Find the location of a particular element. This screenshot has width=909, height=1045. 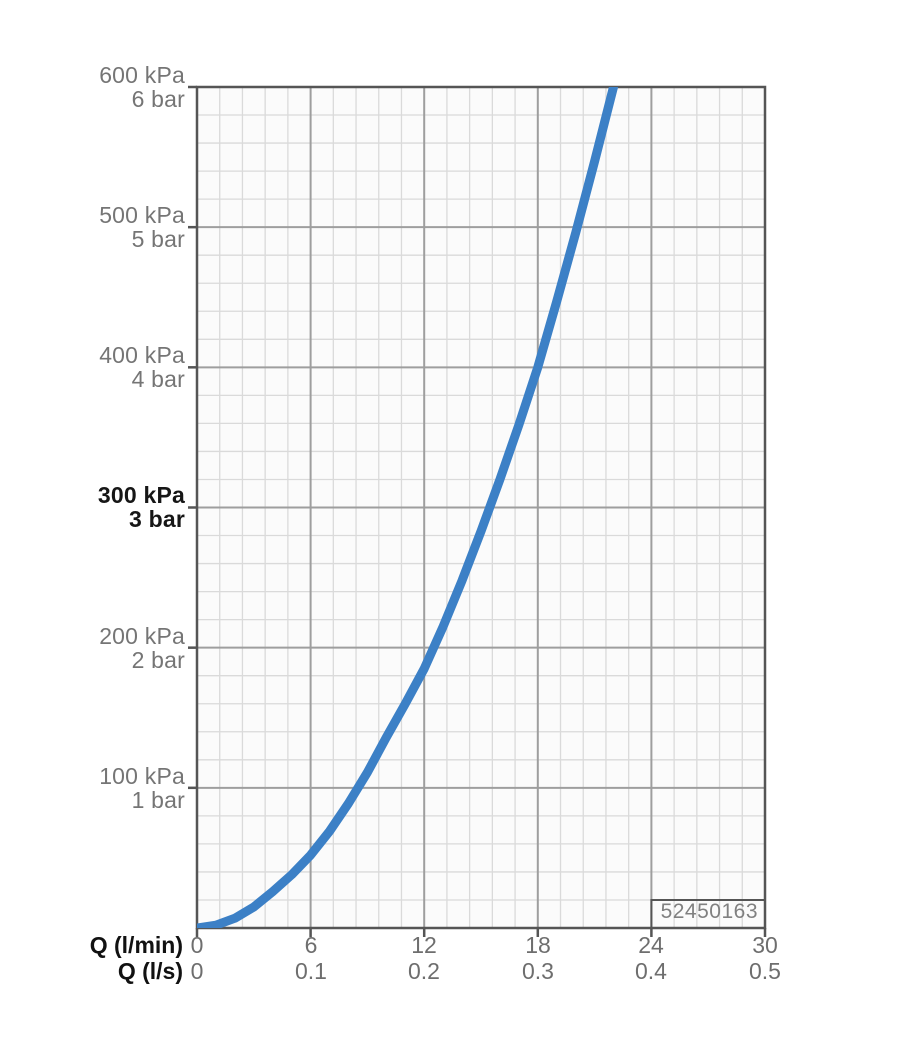

y-tick-200: 200 kPa 2 bar is located at coordinates (142, 648).